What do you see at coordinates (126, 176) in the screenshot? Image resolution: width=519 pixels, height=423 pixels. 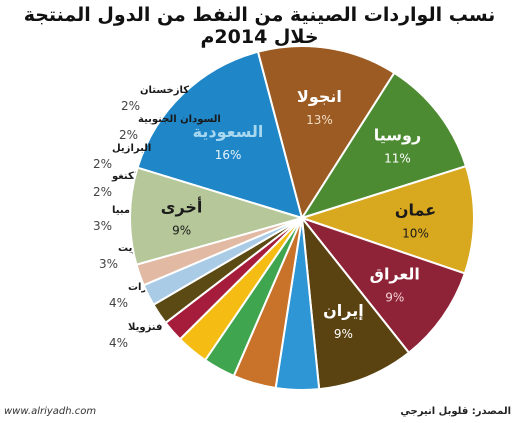 I see `slice-label: الكنغو` at bounding box center [126, 176].